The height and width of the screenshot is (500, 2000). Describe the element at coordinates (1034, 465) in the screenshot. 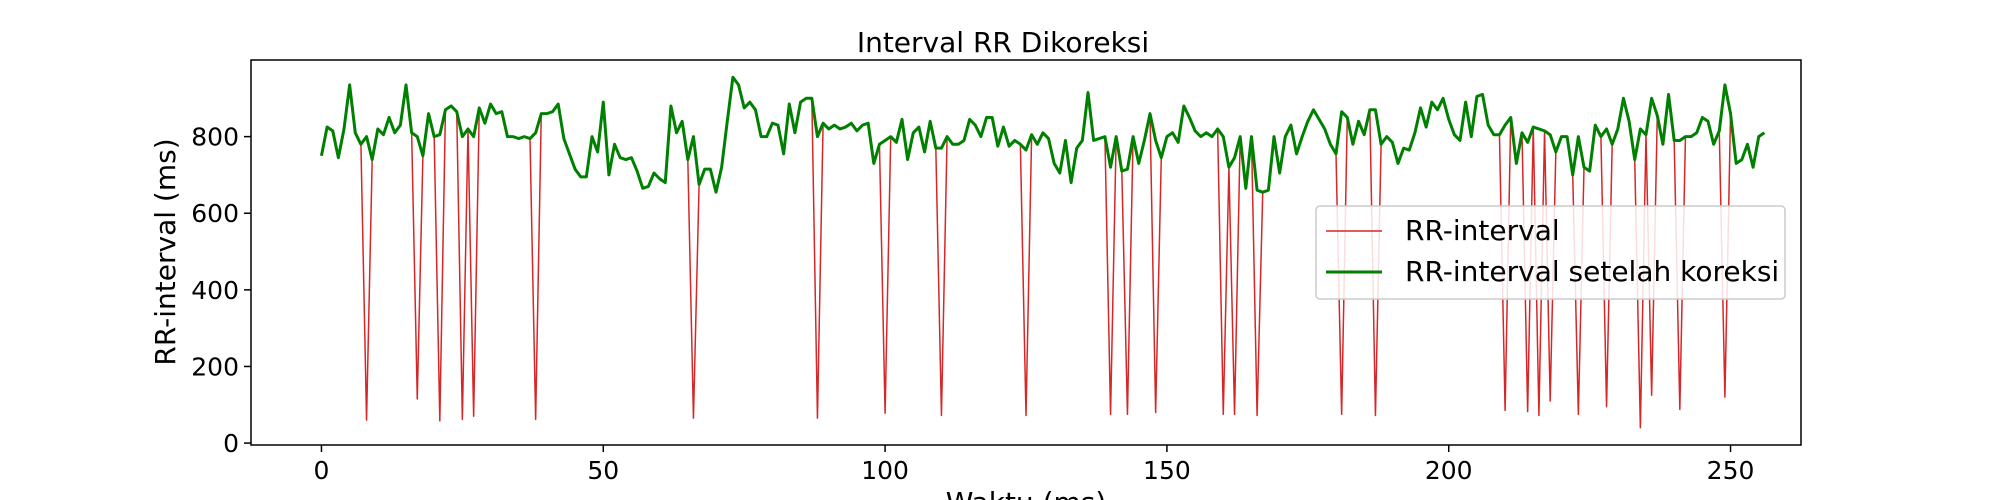

I see `x-axis: 0 50 100 150 200 250` at that location.